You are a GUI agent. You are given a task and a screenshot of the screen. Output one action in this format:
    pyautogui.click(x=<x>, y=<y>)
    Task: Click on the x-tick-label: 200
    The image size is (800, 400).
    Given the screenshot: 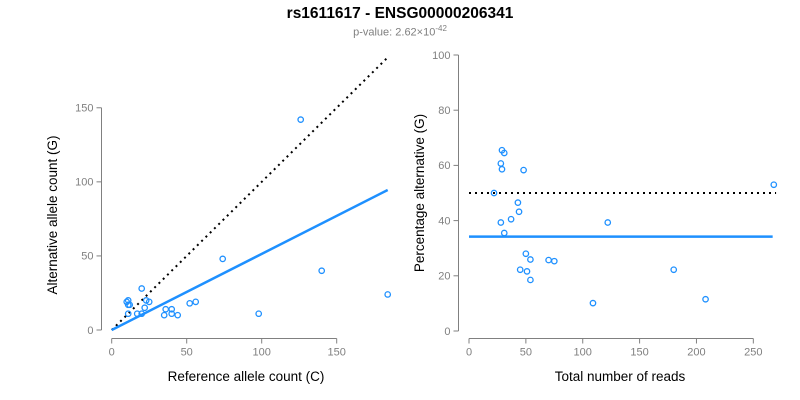 What is the action you would take?
    pyautogui.click(x=696, y=353)
    